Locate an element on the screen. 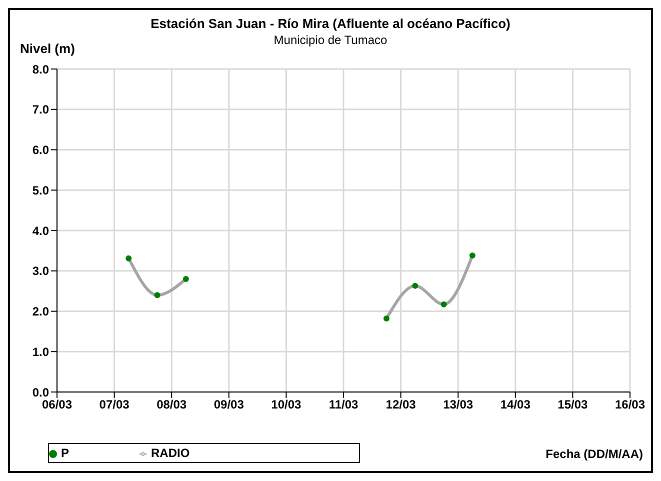 This screenshot has width=661, height=481. legend-label: P is located at coordinates (65, 453).